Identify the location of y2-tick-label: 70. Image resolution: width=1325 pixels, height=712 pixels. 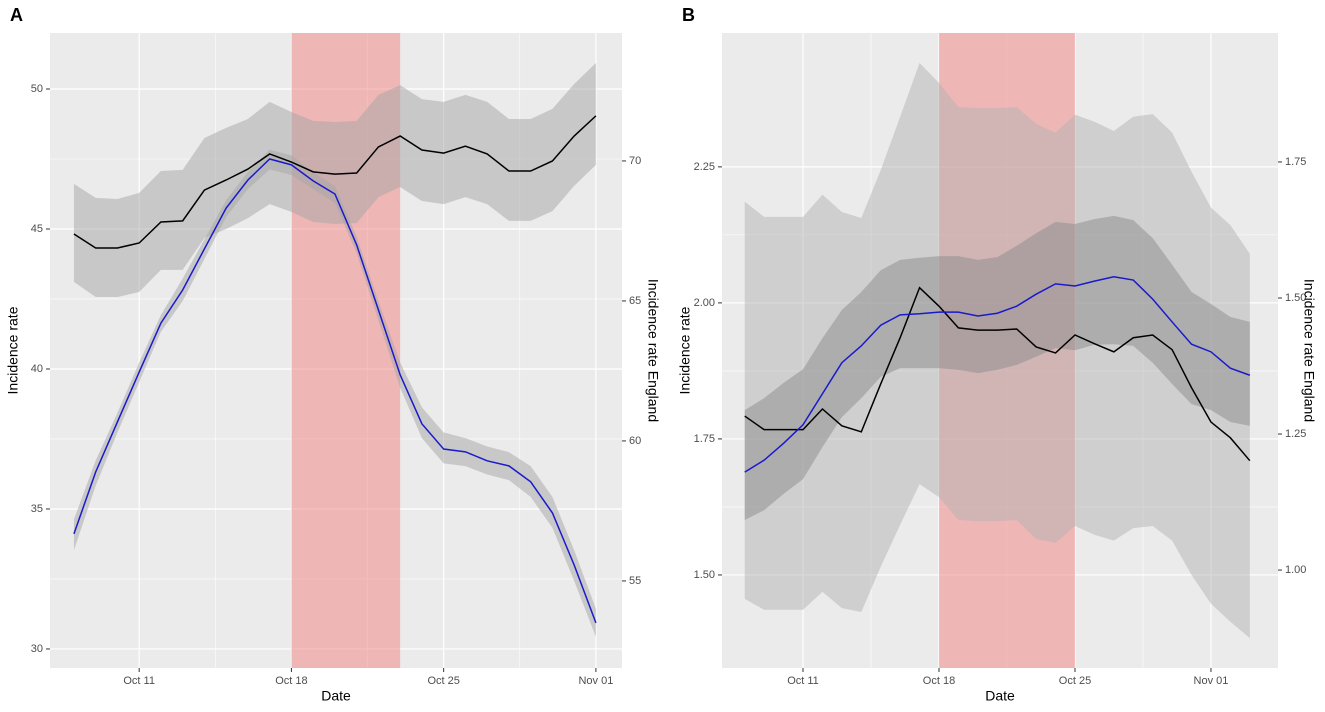
(635, 161).